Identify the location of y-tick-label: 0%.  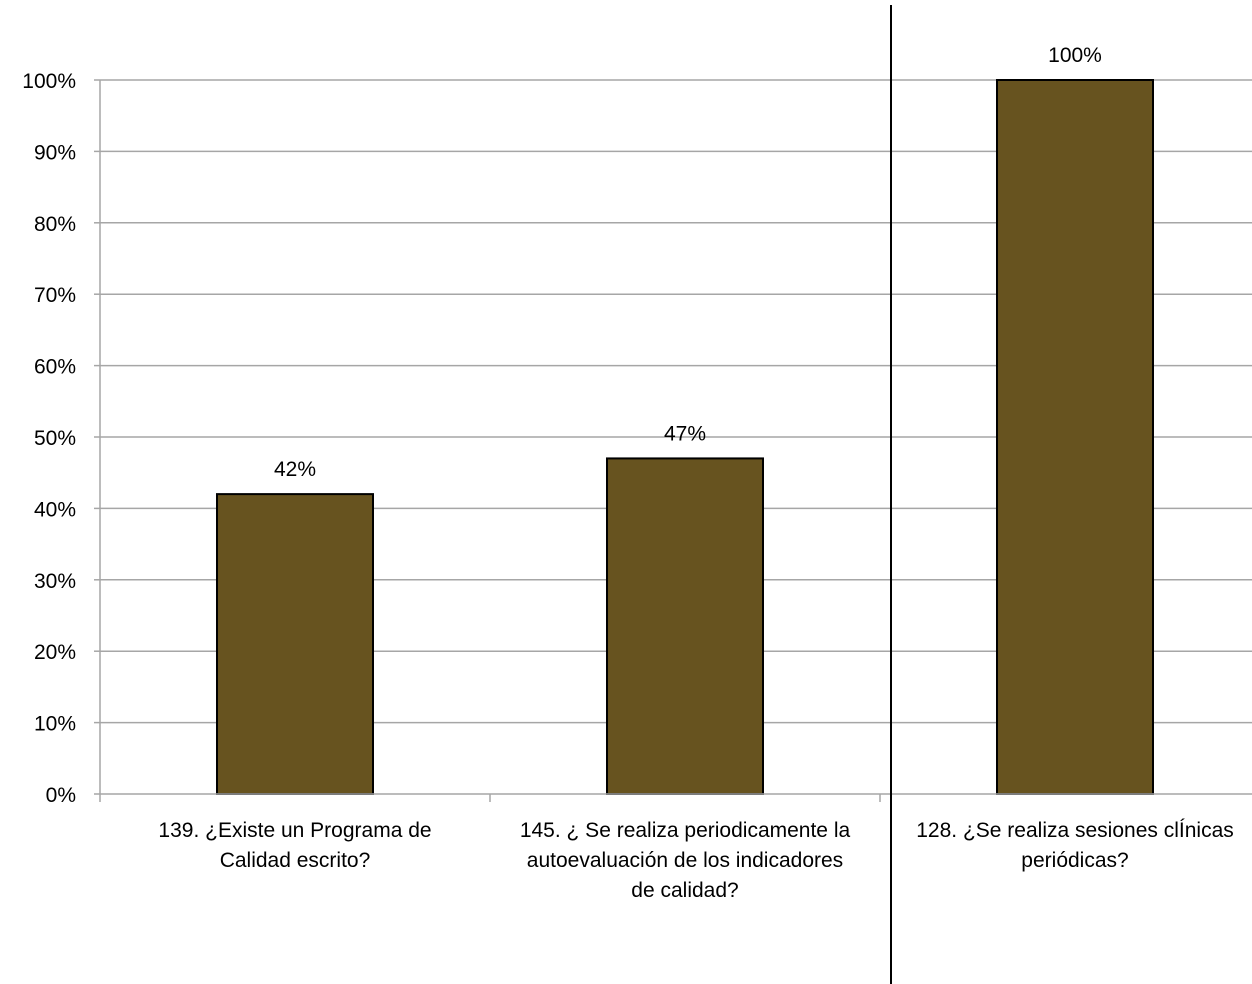
(61, 795).